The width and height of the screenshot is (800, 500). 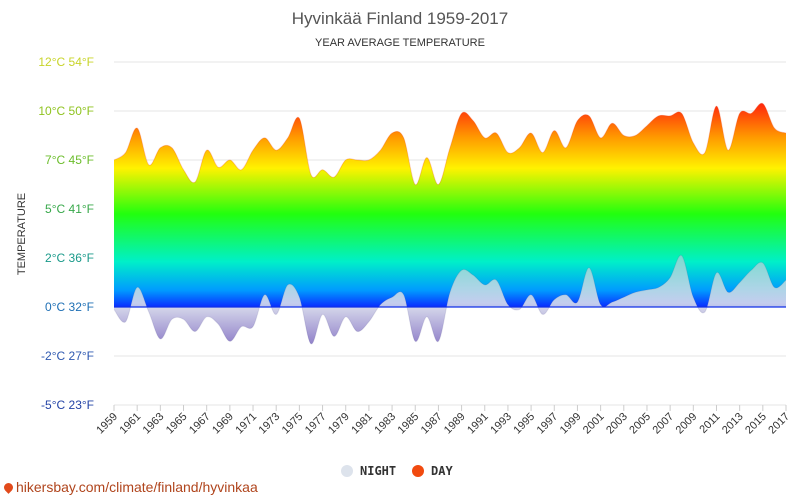 I want to click on y-tick-label: 2°C 36°F, so click(x=69, y=258).